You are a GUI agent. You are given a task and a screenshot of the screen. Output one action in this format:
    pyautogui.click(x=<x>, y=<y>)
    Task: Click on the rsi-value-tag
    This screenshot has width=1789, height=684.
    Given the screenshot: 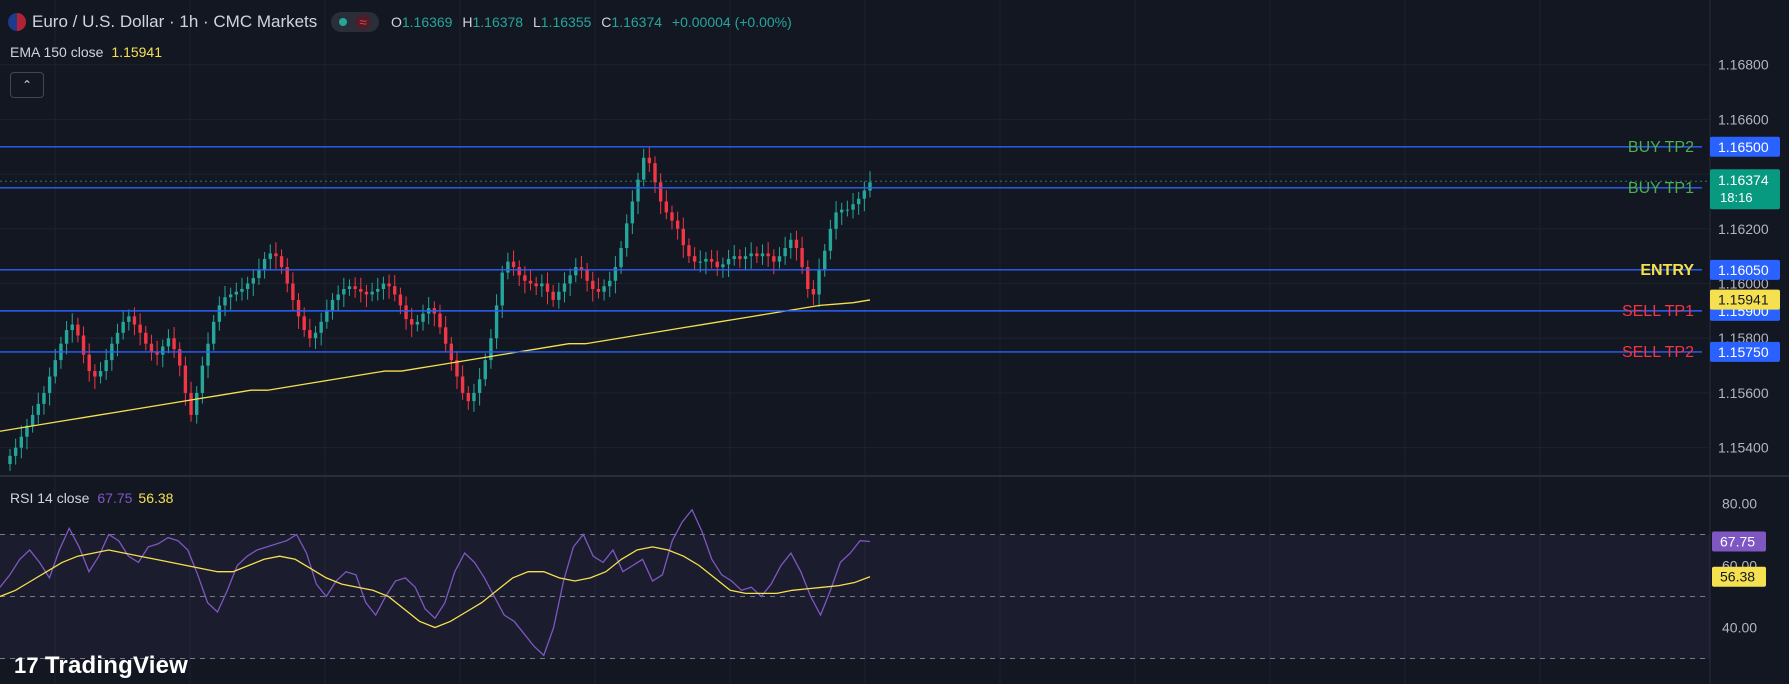 What is the action you would take?
    pyautogui.click(x=1739, y=541)
    